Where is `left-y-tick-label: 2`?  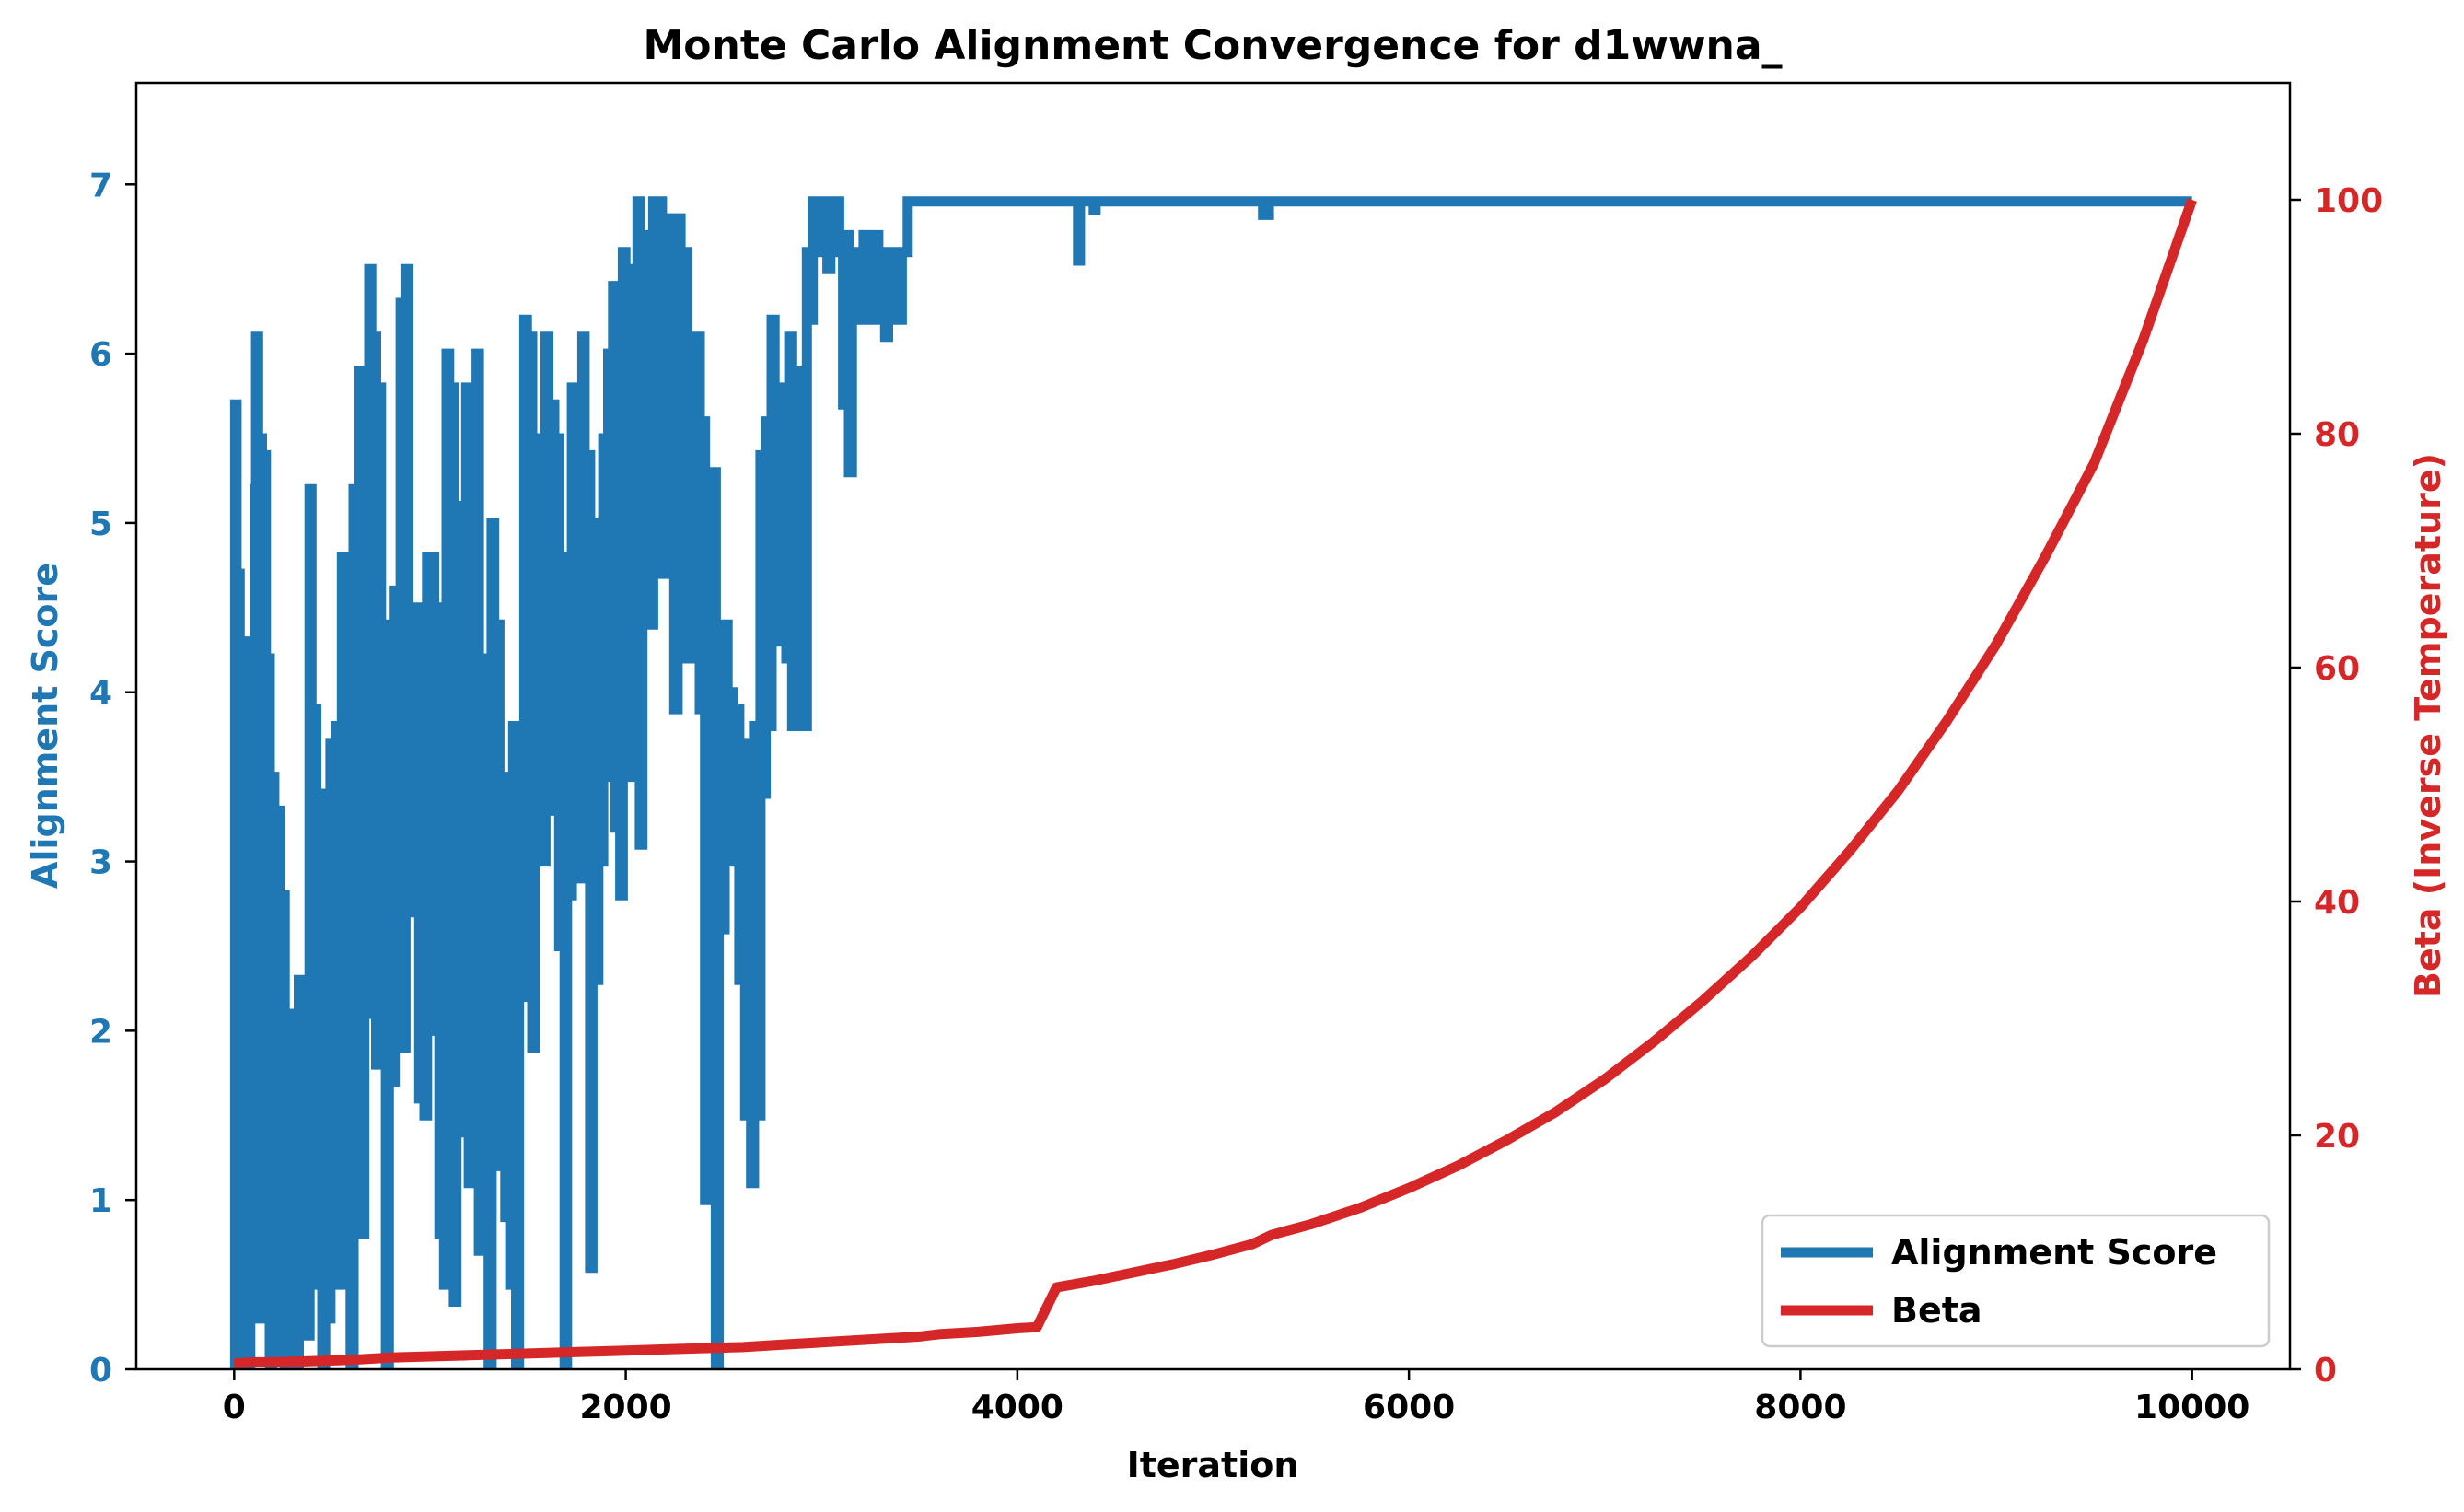 left-y-tick-label: 2 is located at coordinates (100, 1032).